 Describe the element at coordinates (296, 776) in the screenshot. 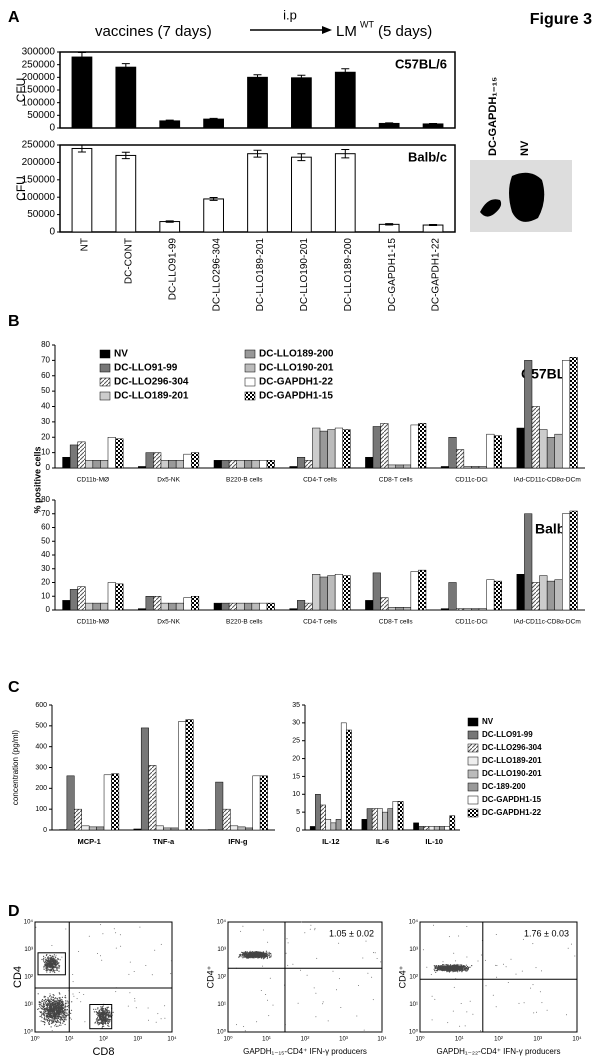

I see `y-tick-label: 15` at that location.